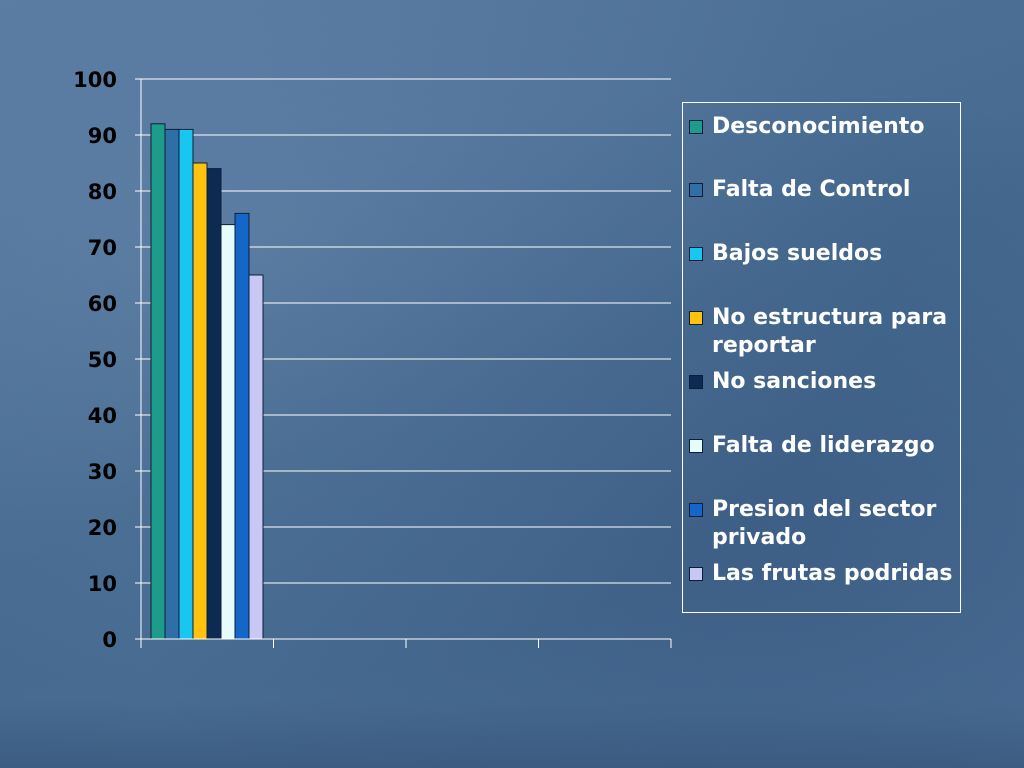 This screenshot has width=1024, height=768. What do you see at coordinates (102, 528) in the screenshot?
I see `y-tick-label: 20` at bounding box center [102, 528].